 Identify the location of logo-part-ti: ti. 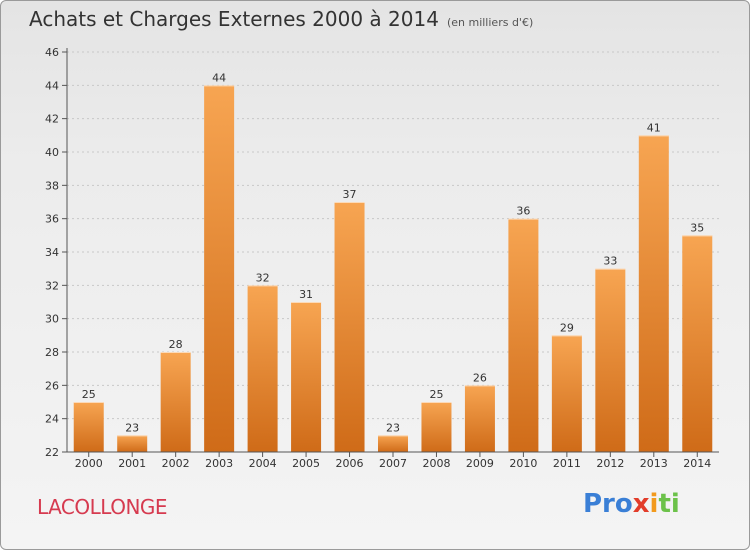
(669, 504).